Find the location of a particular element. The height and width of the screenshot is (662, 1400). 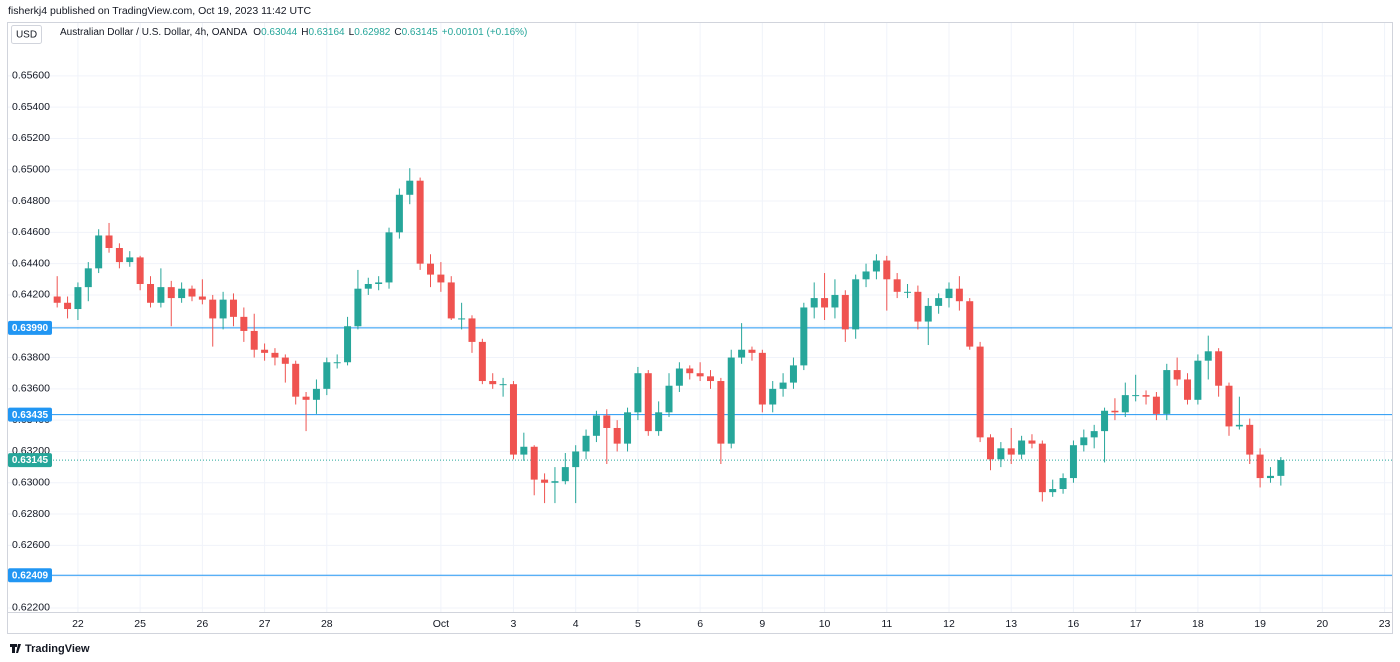

level-label: 0.63435 is located at coordinates (30, 415).